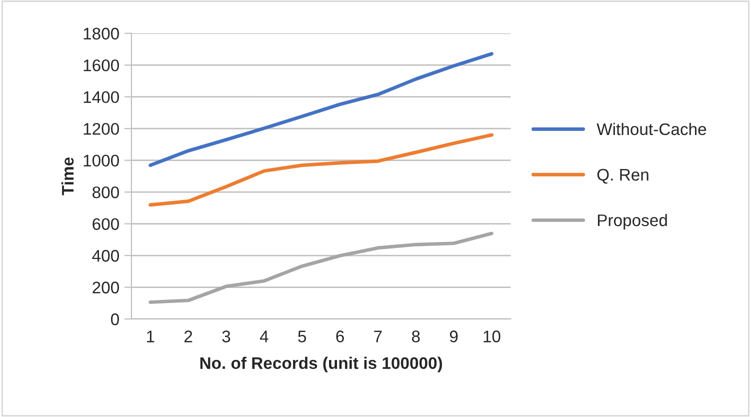  What do you see at coordinates (67, 176) in the screenshot?
I see `y-axis-title: Time` at bounding box center [67, 176].